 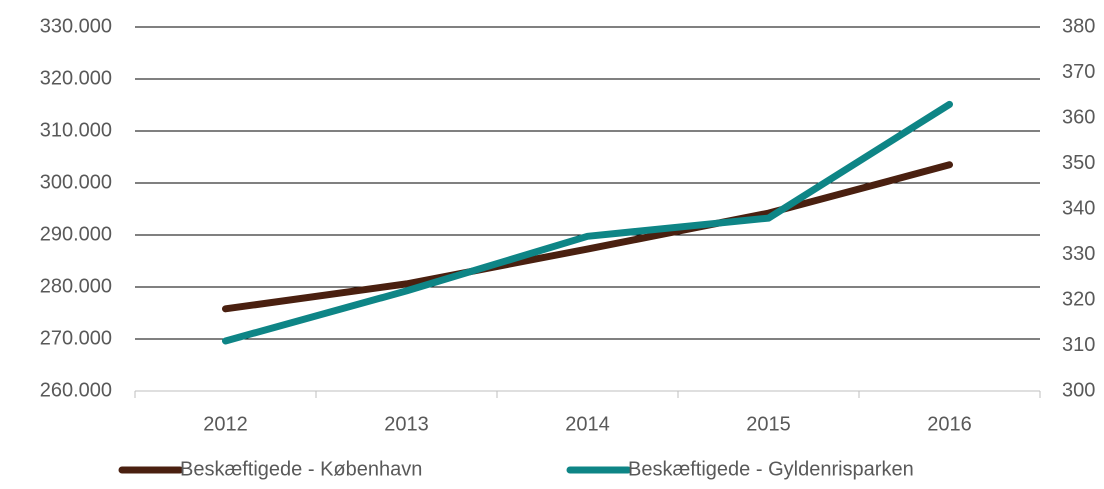 What do you see at coordinates (76, 338) in the screenshot?
I see `y-tick-label: 270.000` at bounding box center [76, 338].